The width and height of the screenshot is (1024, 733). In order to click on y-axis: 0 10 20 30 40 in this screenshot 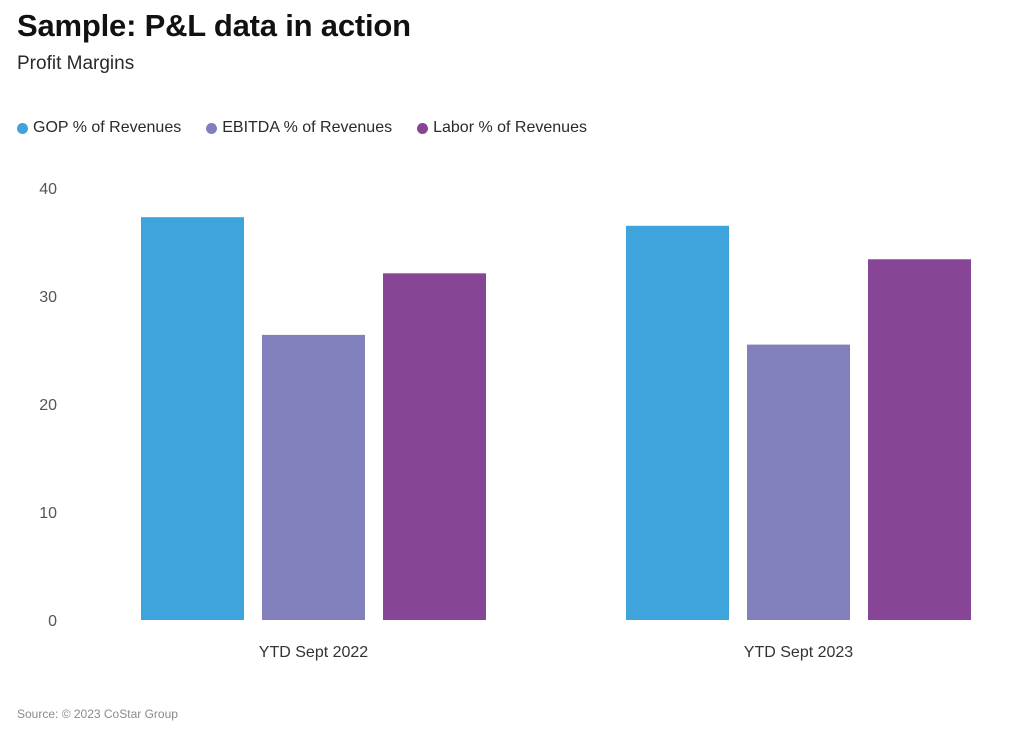, I will do `click(48, 405)`.